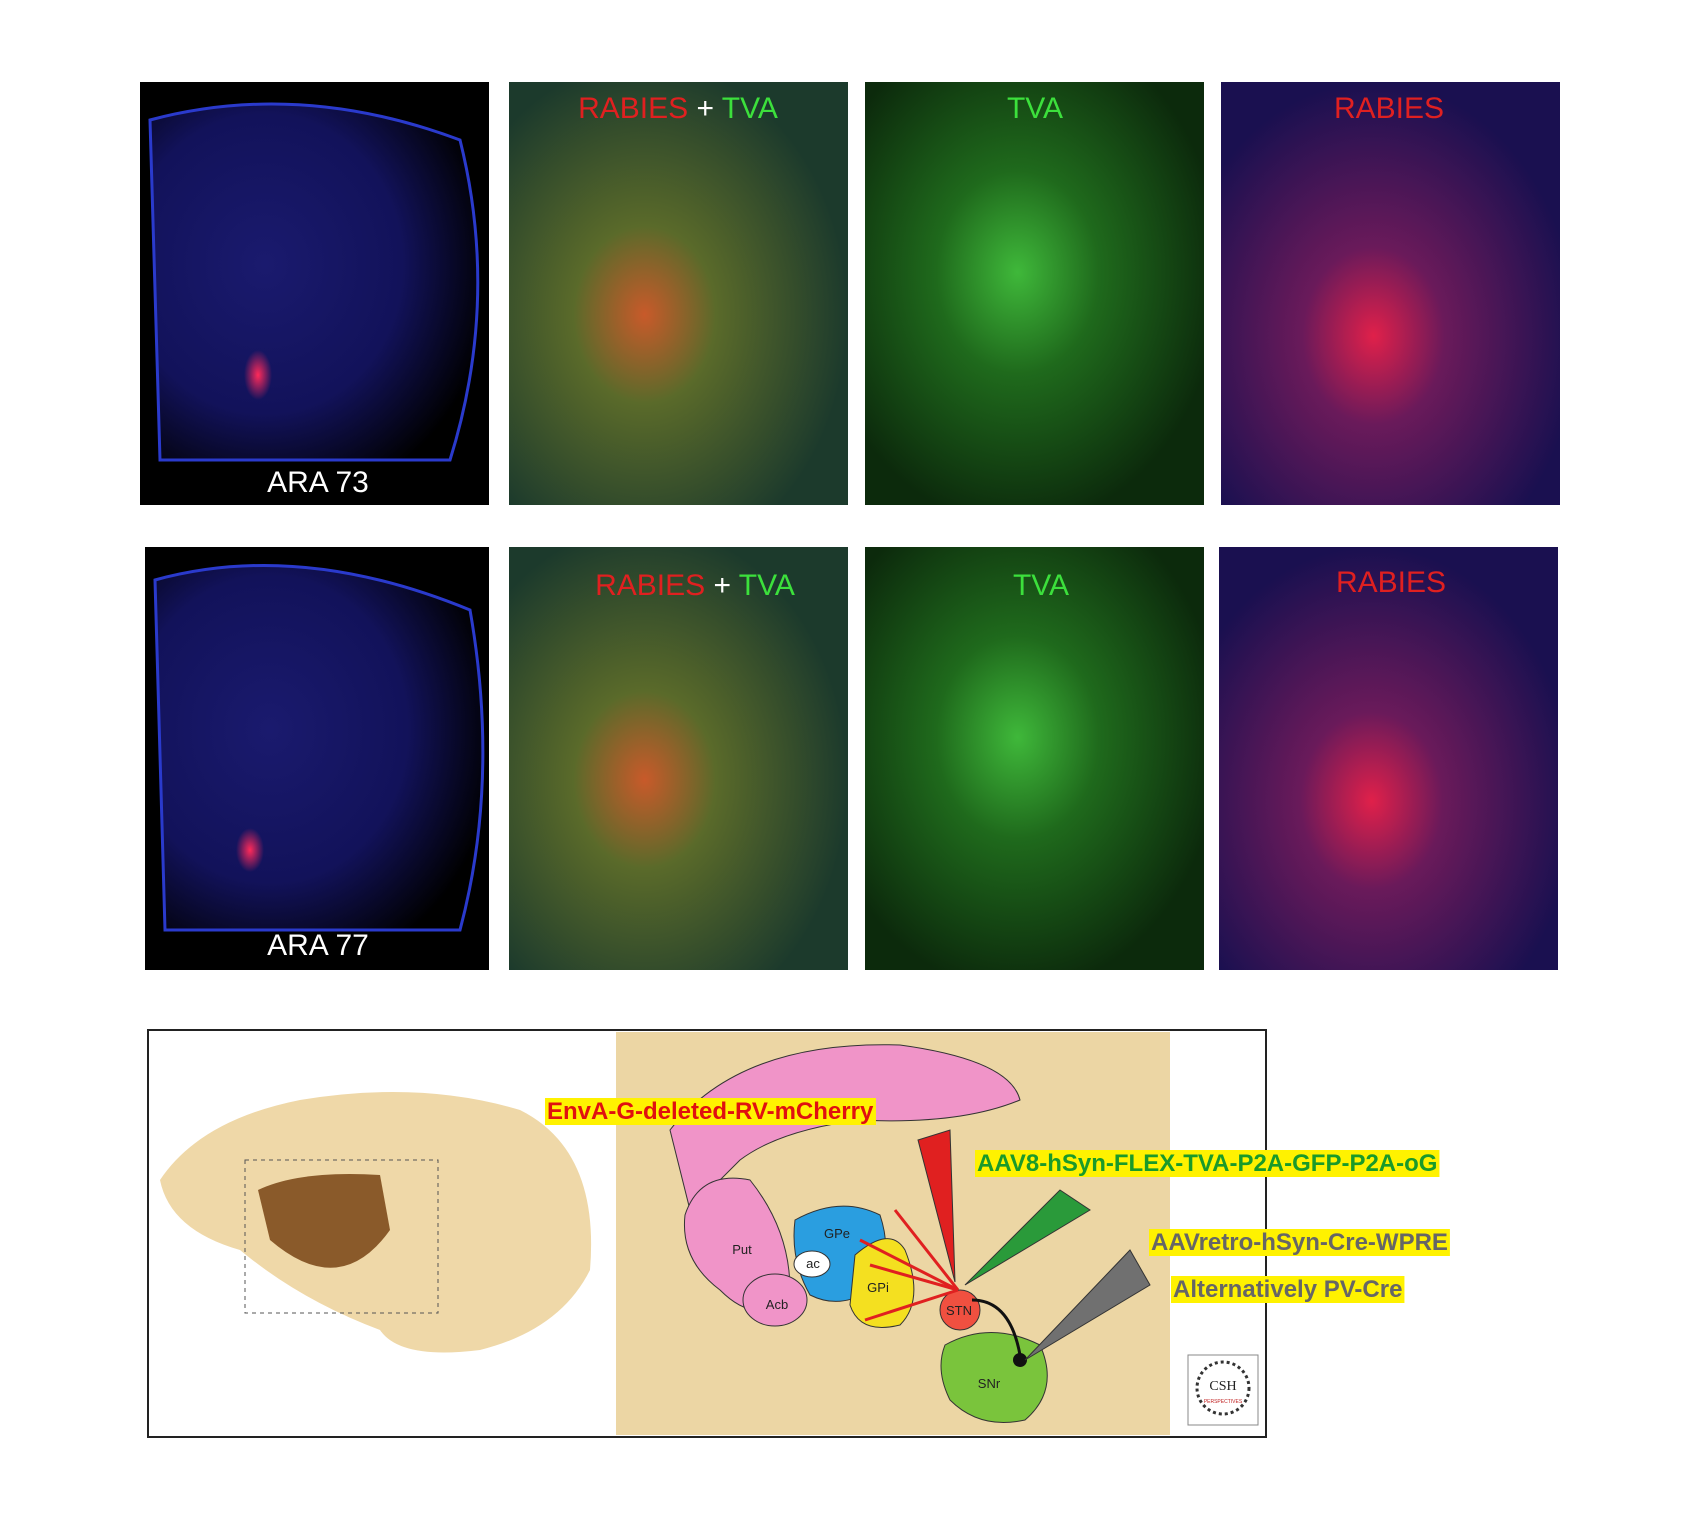 The width and height of the screenshot is (1706, 1528). Describe the element at coordinates (909, 1265) in the screenshot. I see `projection-arrows` at that location.